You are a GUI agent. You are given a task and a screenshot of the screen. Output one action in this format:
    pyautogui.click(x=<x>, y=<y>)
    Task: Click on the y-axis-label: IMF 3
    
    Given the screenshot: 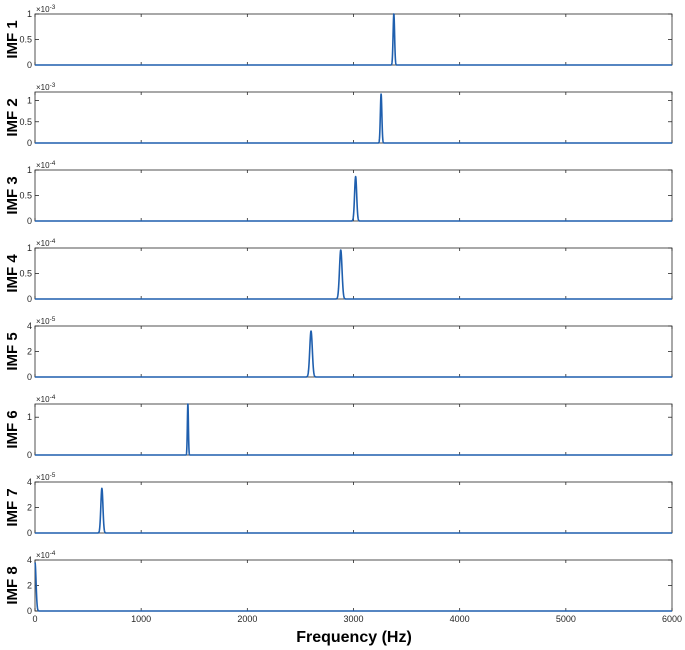 What is the action you would take?
    pyautogui.click(x=12, y=195)
    